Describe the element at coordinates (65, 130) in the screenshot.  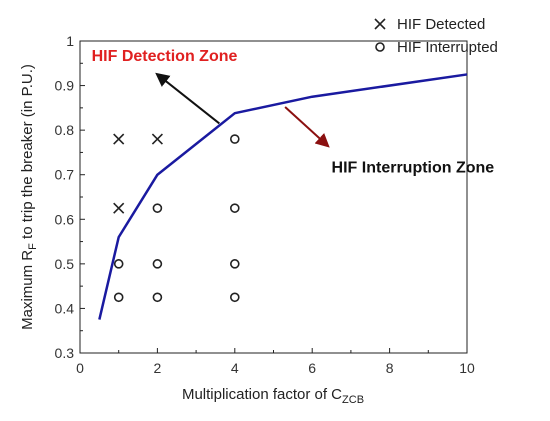
I see `y-tick-label: 0.8` at that location.